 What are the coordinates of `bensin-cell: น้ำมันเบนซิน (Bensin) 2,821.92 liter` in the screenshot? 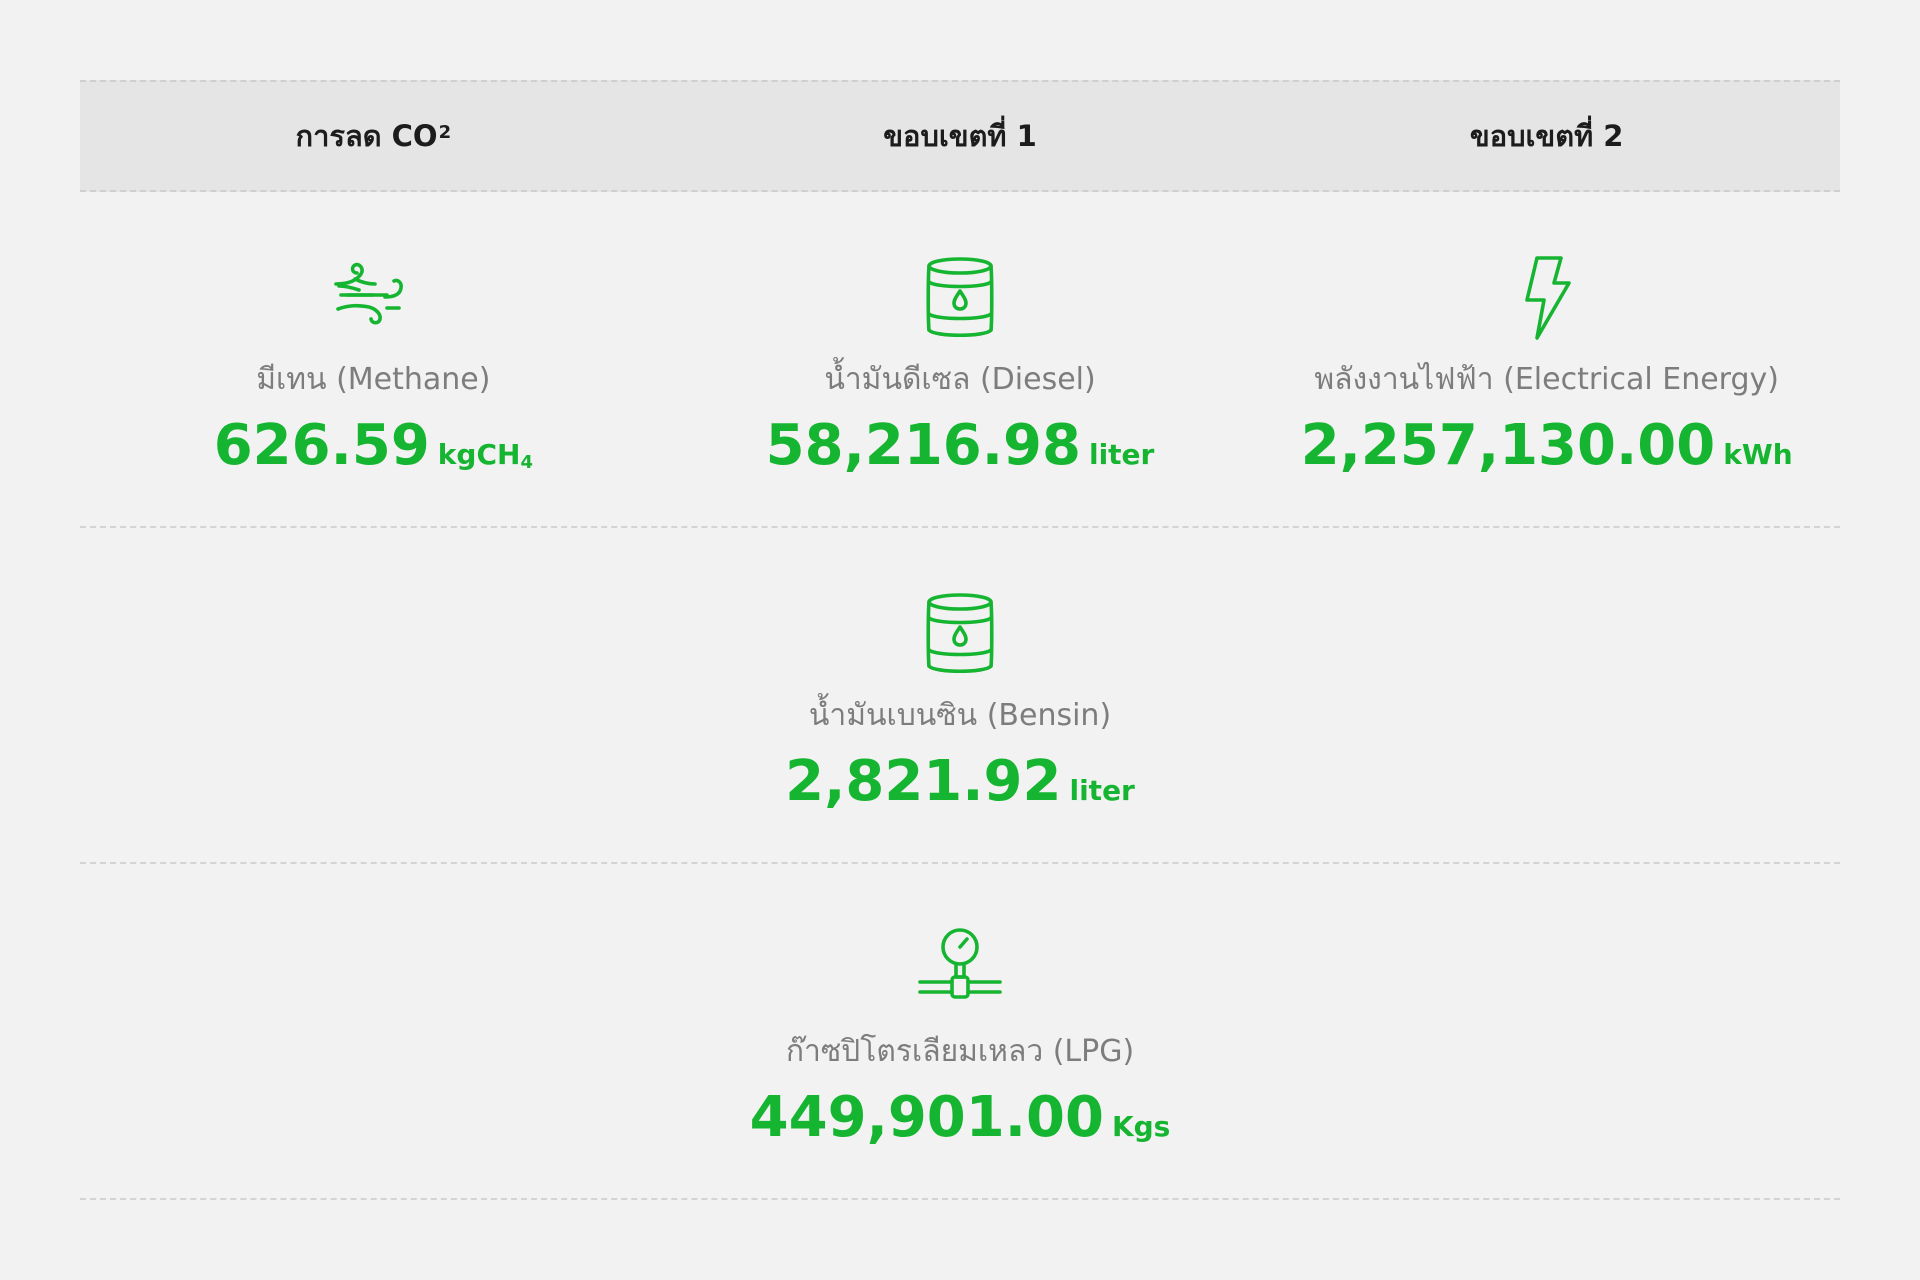 It's located at (960, 695).